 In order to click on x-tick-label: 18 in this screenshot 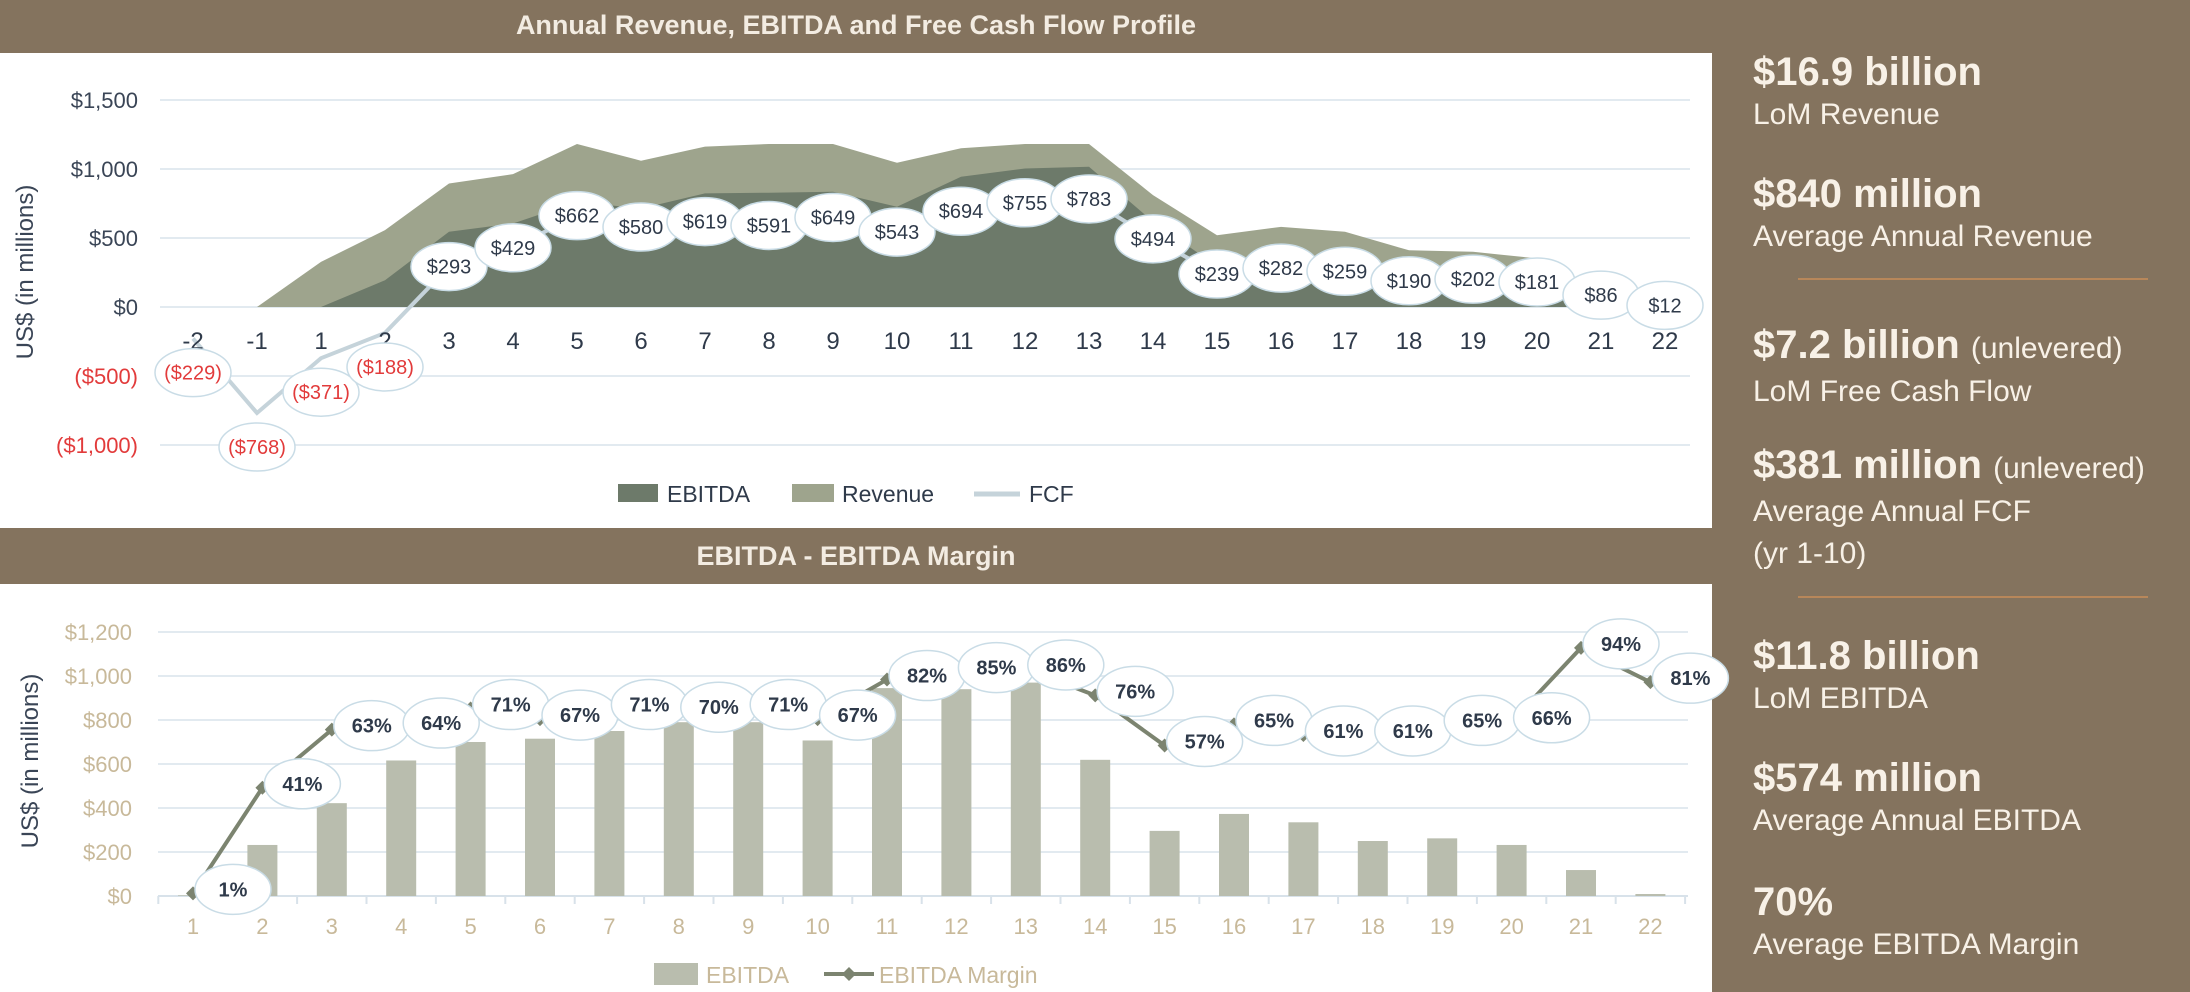, I will do `click(1409, 341)`.